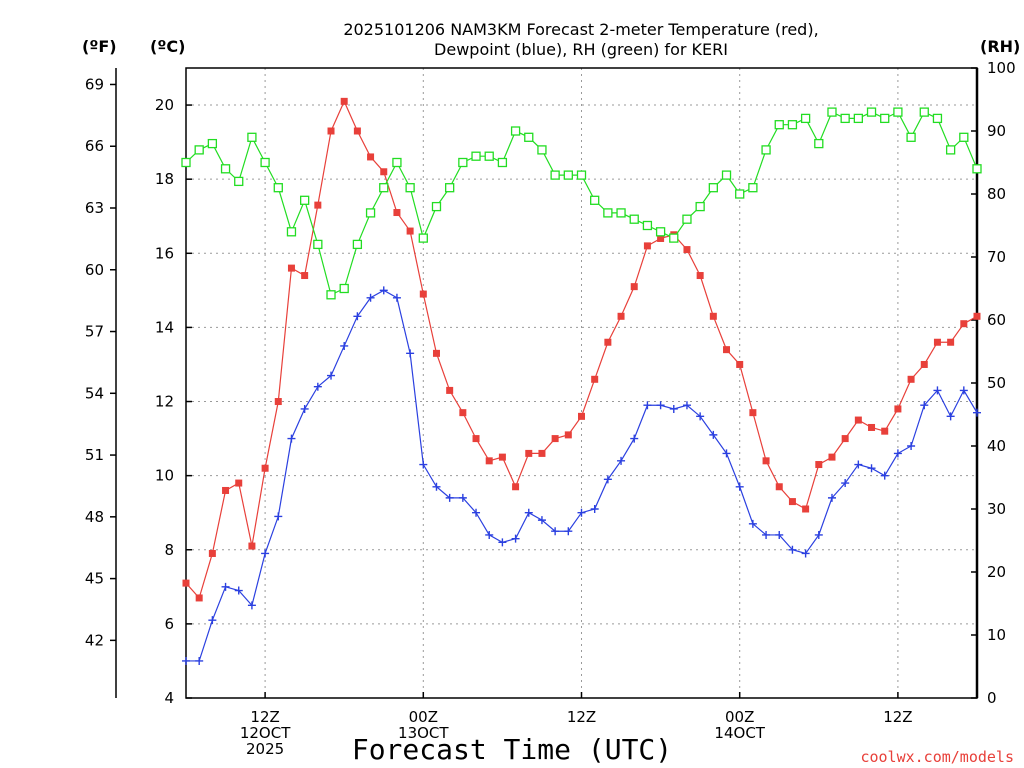  I want to click on fahrenheit-tick-label: 42, so click(94, 640).